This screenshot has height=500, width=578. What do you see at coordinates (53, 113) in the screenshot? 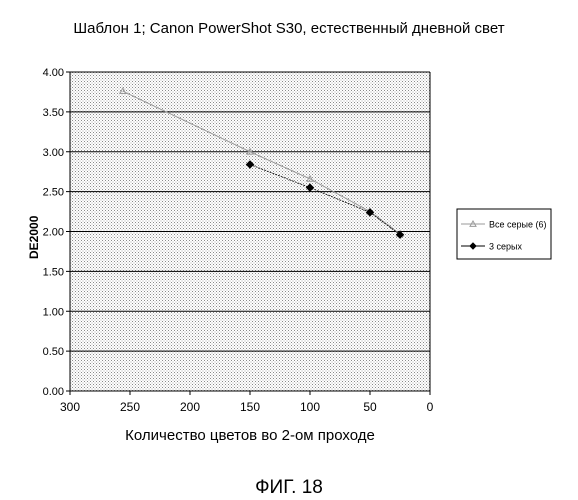
I see `y-tick-label: 3.50` at bounding box center [53, 113].